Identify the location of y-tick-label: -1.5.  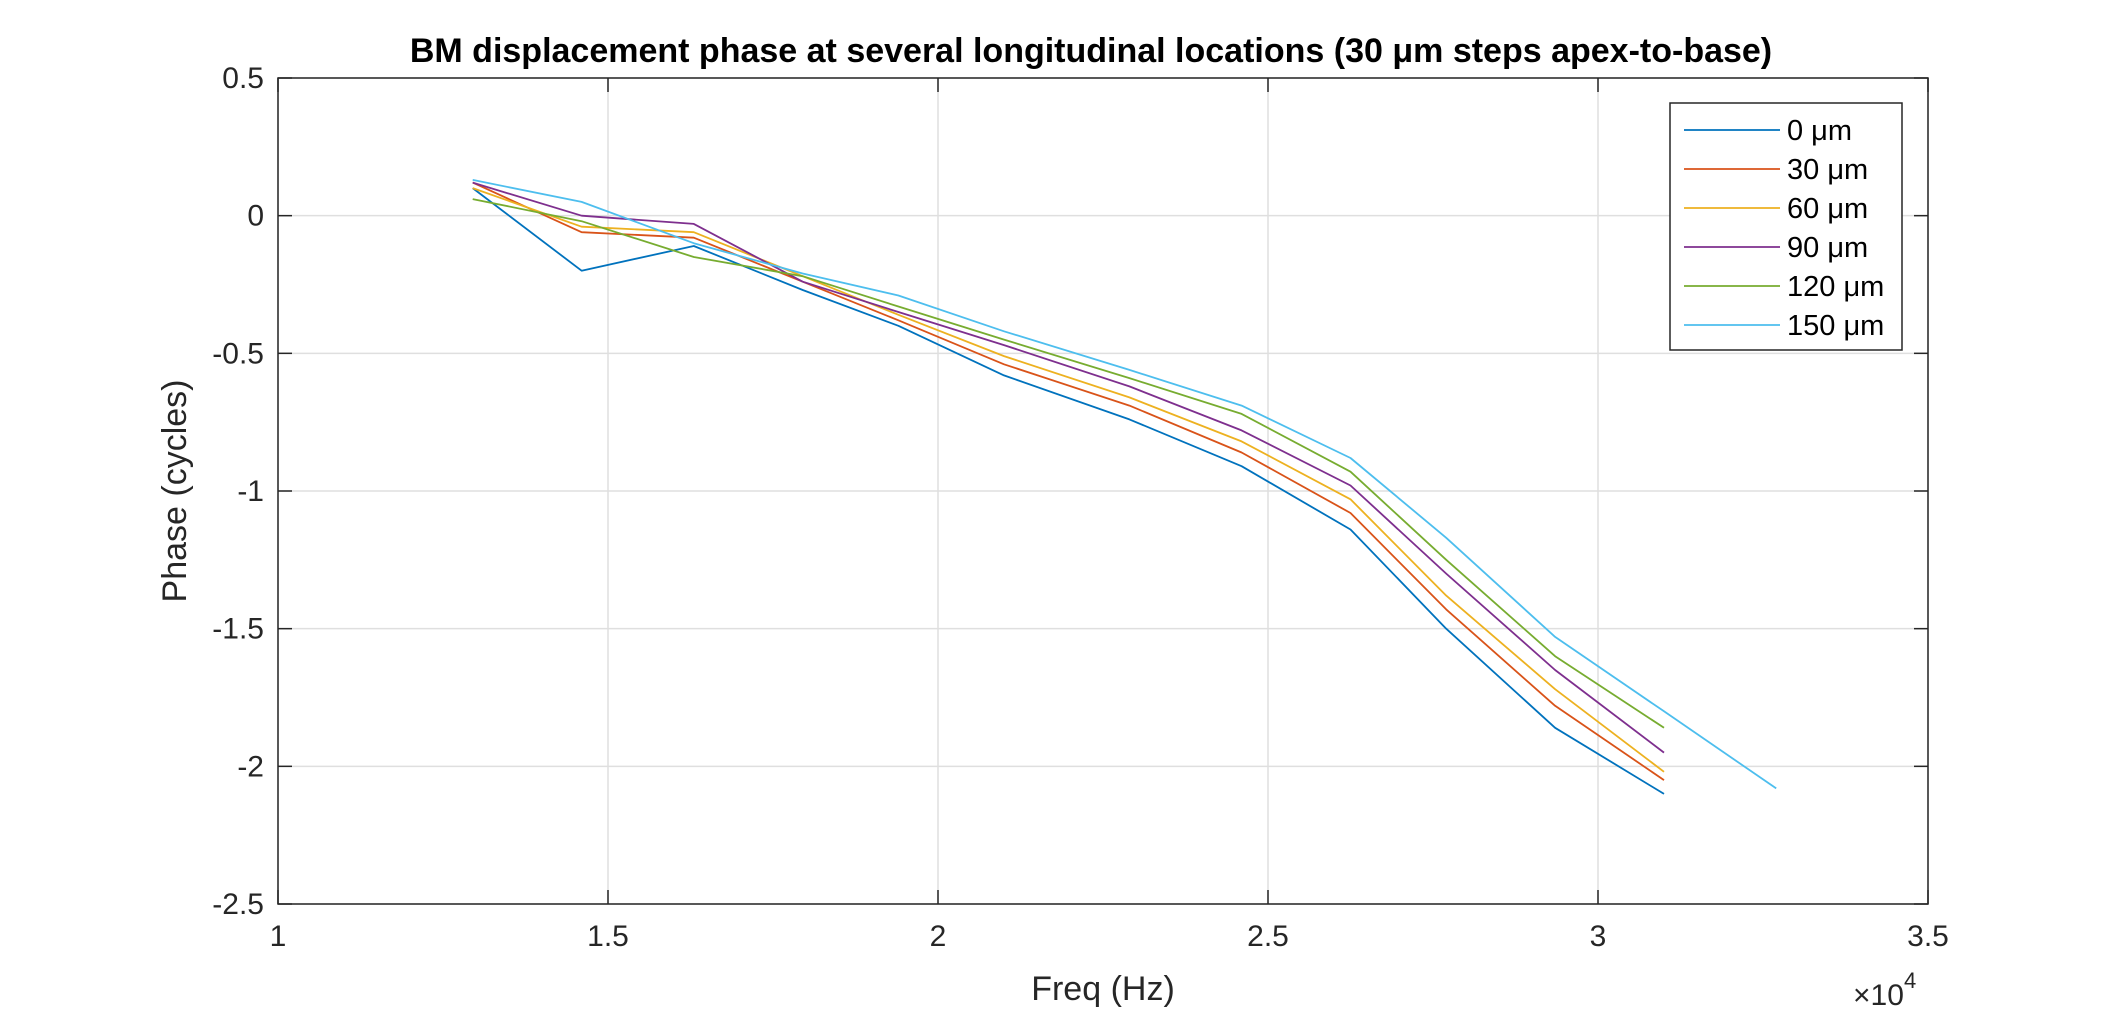
(238, 629).